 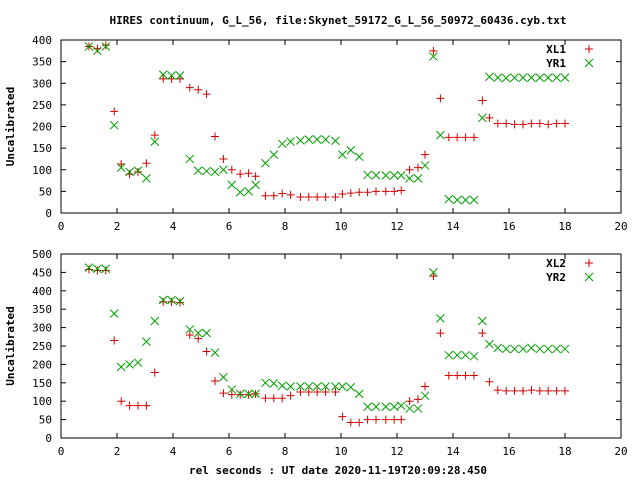 What do you see at coordinates (42, 40) in the screenshot?
I see `y-tick-label: 400` at bounding box center [42, 40].